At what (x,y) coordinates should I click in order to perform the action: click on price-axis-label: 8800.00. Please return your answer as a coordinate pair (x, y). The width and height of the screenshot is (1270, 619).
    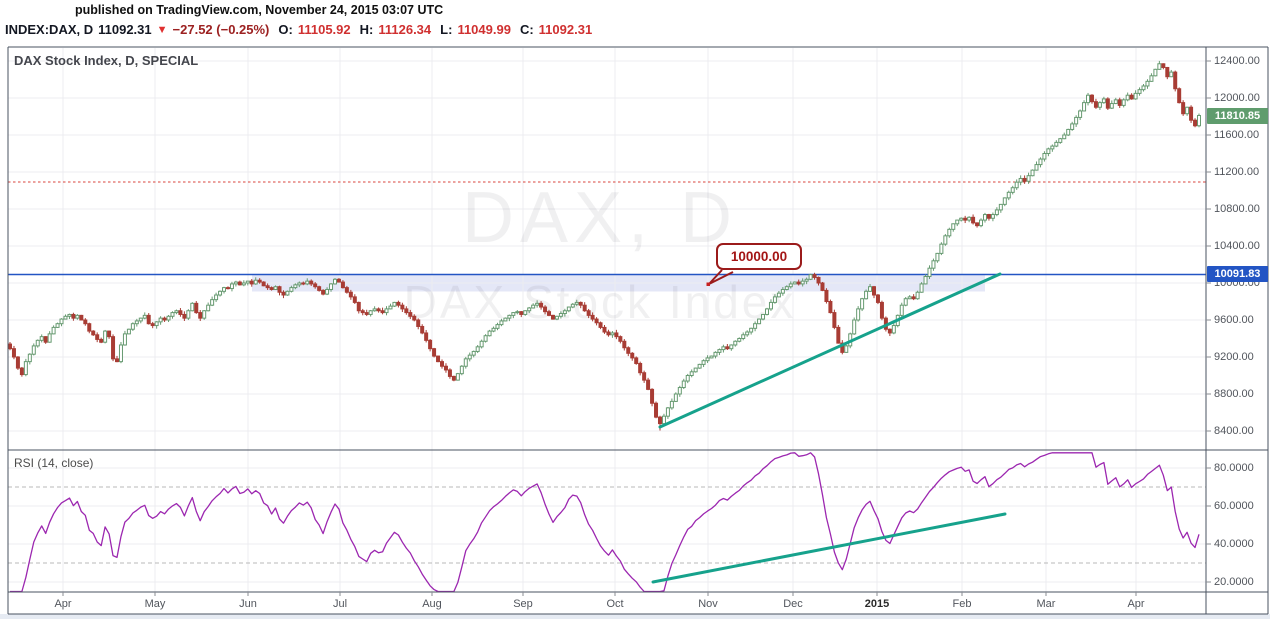
    Looking at the image, I should click on (1234, 393).